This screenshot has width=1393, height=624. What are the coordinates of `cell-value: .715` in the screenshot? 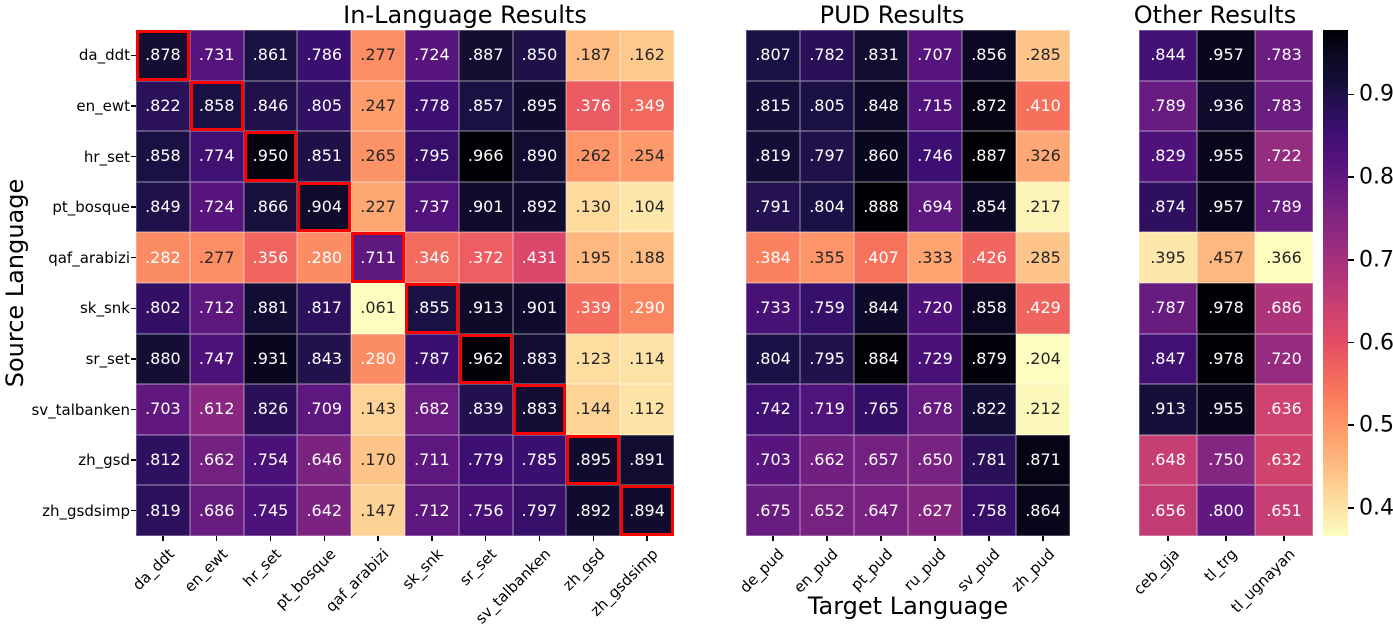 It's located at (935, 105).